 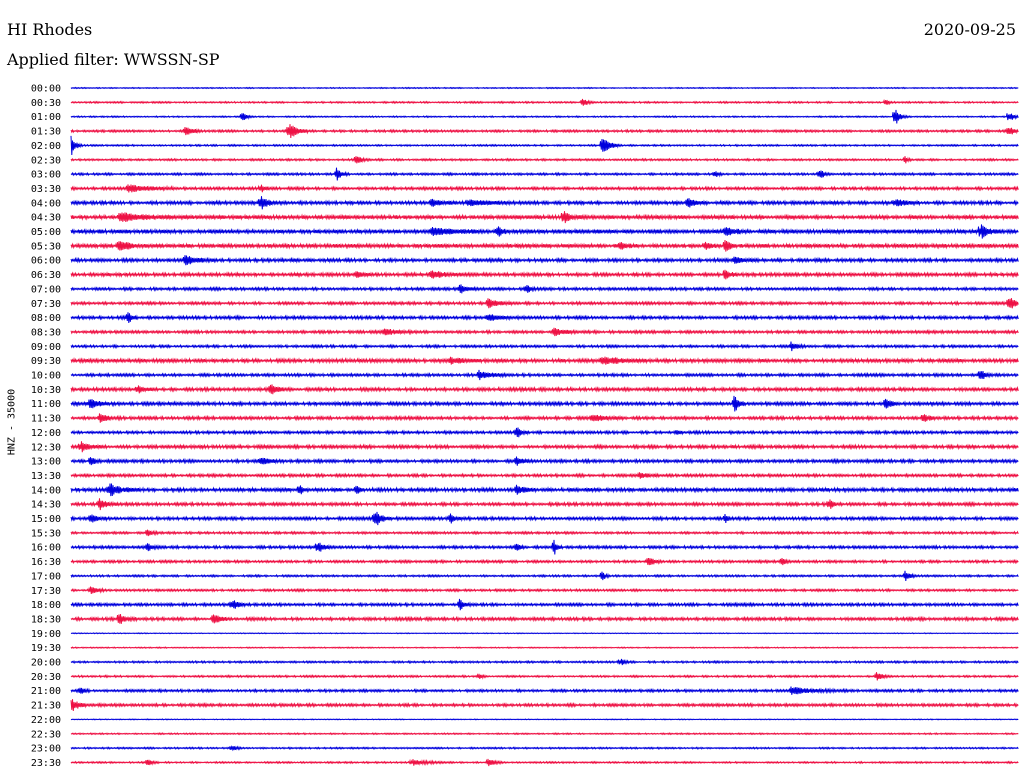 I want to click on time-label: 07:30, so click(x=46, y=304).